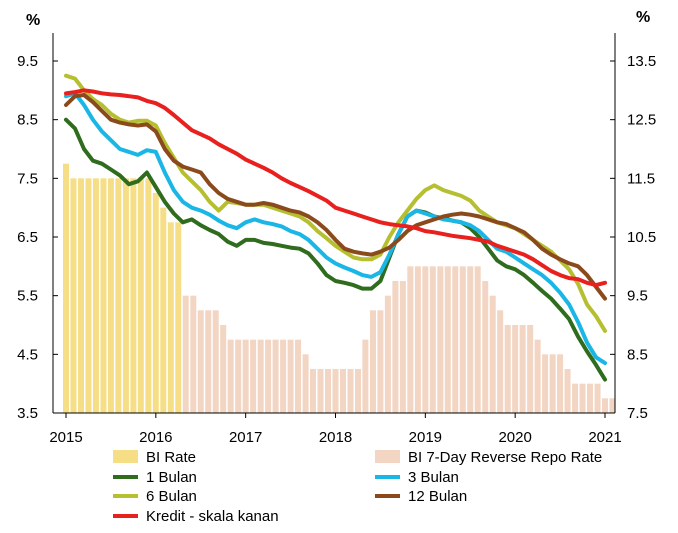  Describe the element at coordinates (245, 437) in the screenshot. I see `x-tick-label: 2017` at that location.